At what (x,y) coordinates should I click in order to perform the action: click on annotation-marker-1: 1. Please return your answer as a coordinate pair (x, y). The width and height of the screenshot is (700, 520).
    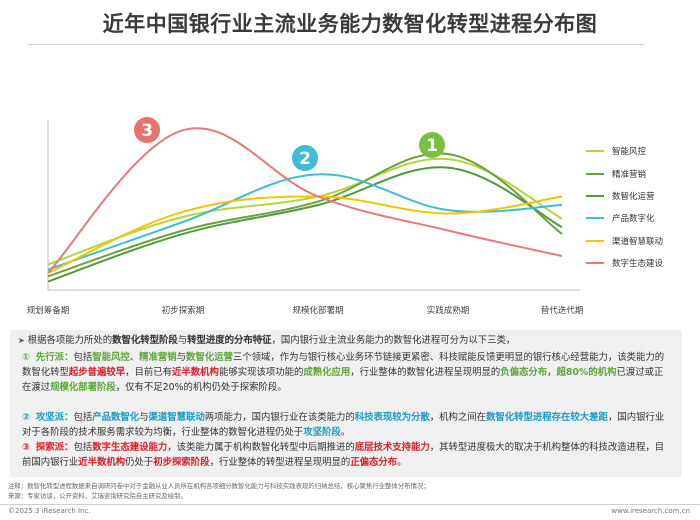
    Looking at the image, I should click on (432, 145).